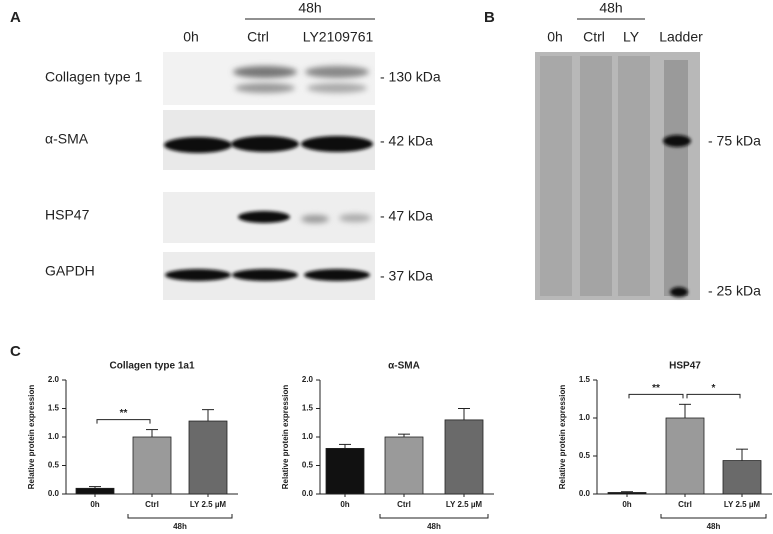 The image size is (773, 534). Describe the element at coordinates (70, 271) in the screenshot. I see `row-label: GAPDH` at that location.